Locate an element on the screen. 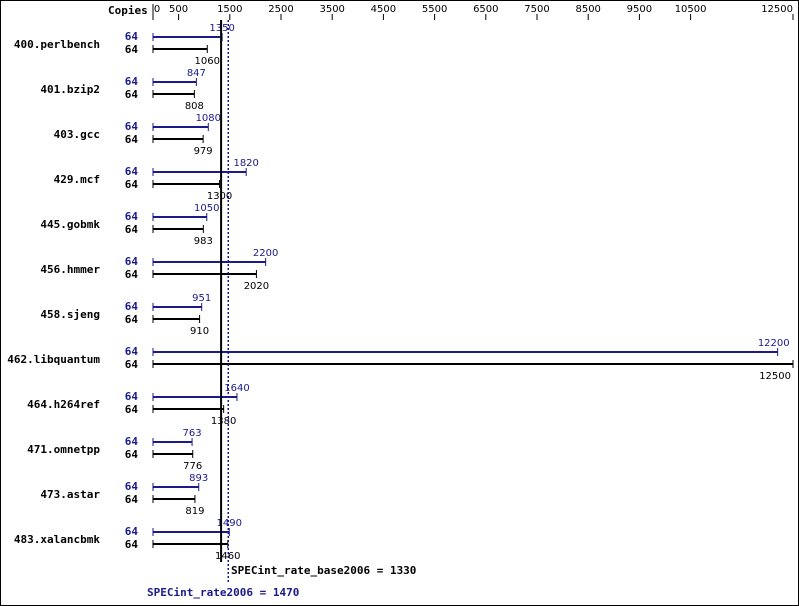 The image size is (799, 606). base-value-label: 819 is located at coordinates (194, 511).